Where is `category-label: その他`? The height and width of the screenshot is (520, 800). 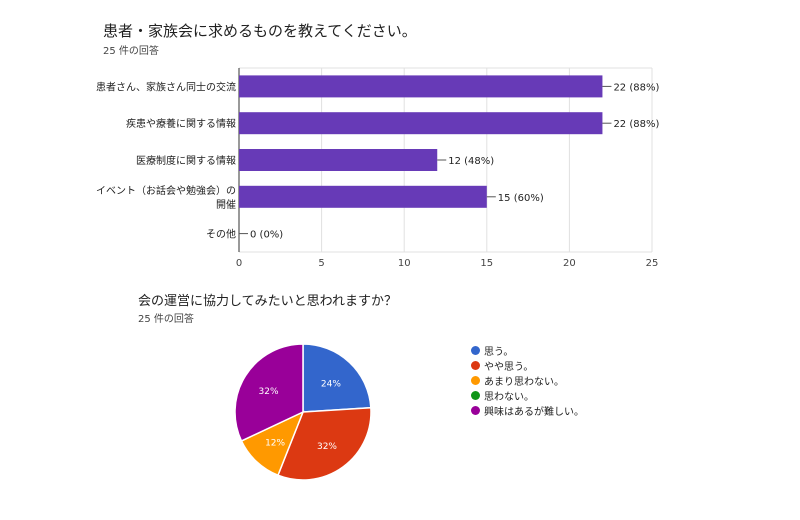
category-label: その他 is located at coordinates (221, 234).